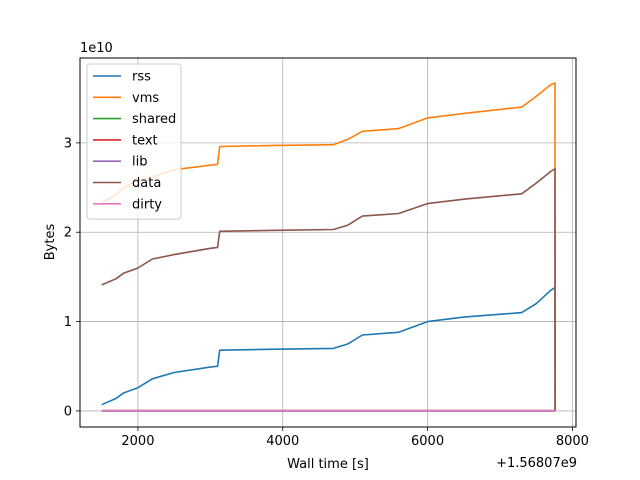 Image resolution: width=640 pixels, height=480 pixels. Describe the element at coordinates (139, 162) in the screenshot. I see `legend-label: lib` at that location.